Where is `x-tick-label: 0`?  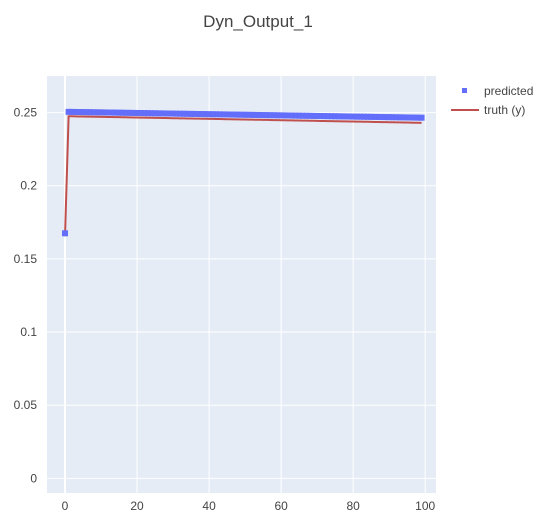 x-tick-label: 0 is located at coordinates (65, 506).